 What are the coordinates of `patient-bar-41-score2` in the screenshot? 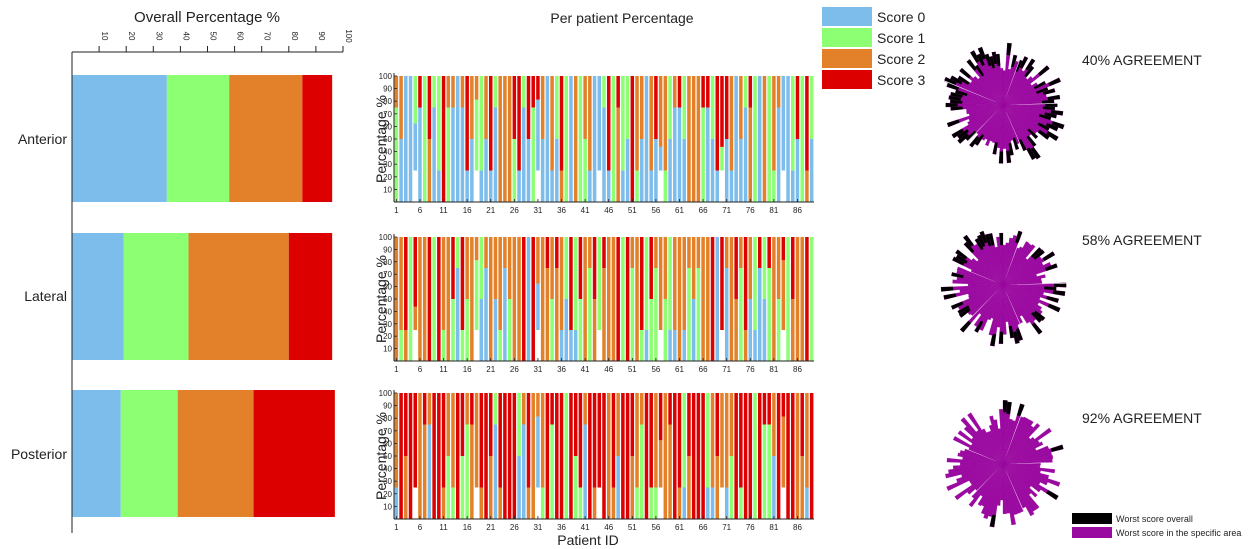 It's located at (585, 409).